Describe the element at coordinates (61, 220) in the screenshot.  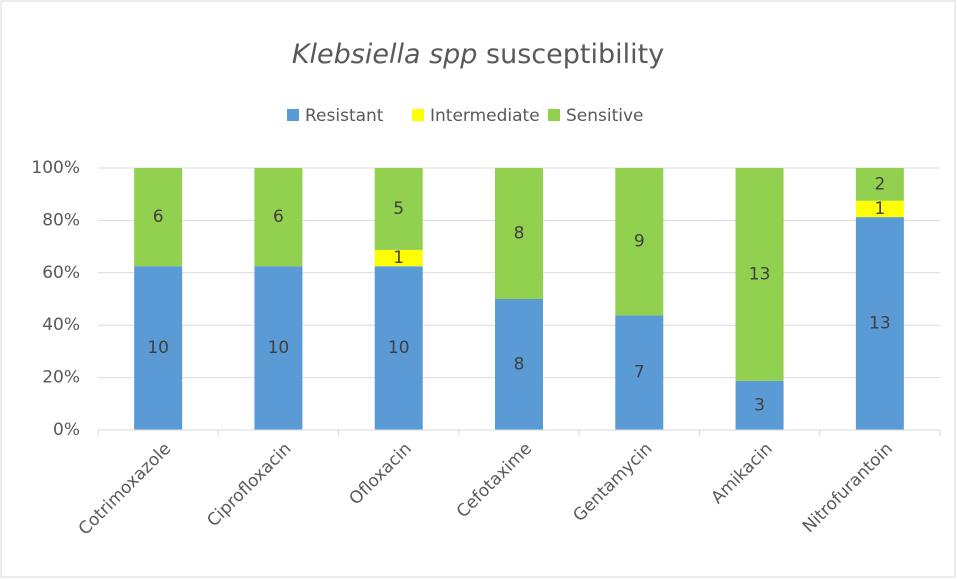
I see `y-tick-label: 80%` at that location.